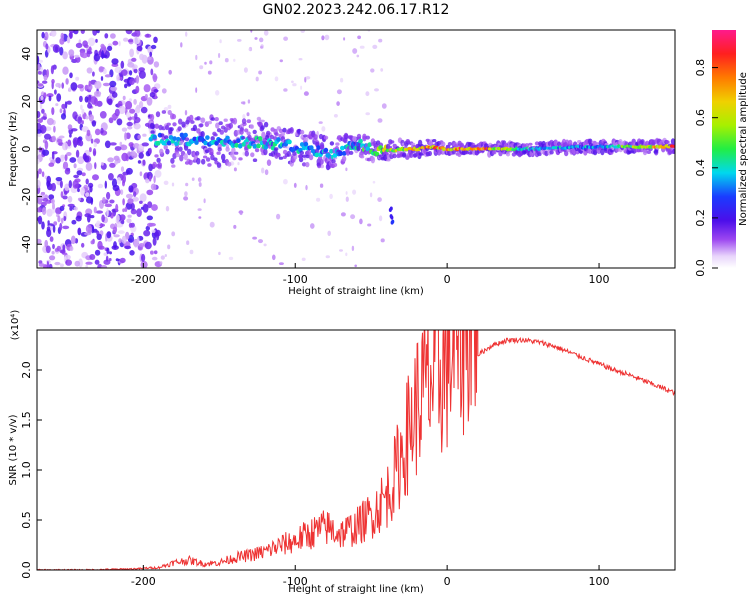  I want to click on snr-y-axis: 0.0 0.5 1.0 1.5 2.0, so click(31, 470).